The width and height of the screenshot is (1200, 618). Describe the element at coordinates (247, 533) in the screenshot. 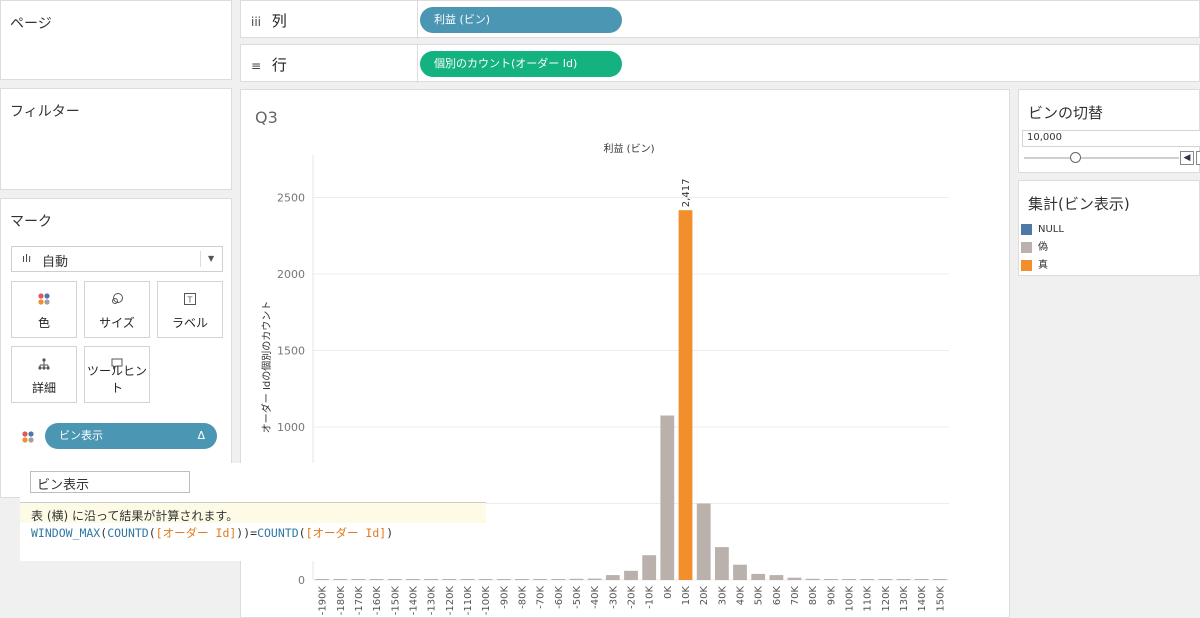

I see `formula-operator: ))=` at that location.